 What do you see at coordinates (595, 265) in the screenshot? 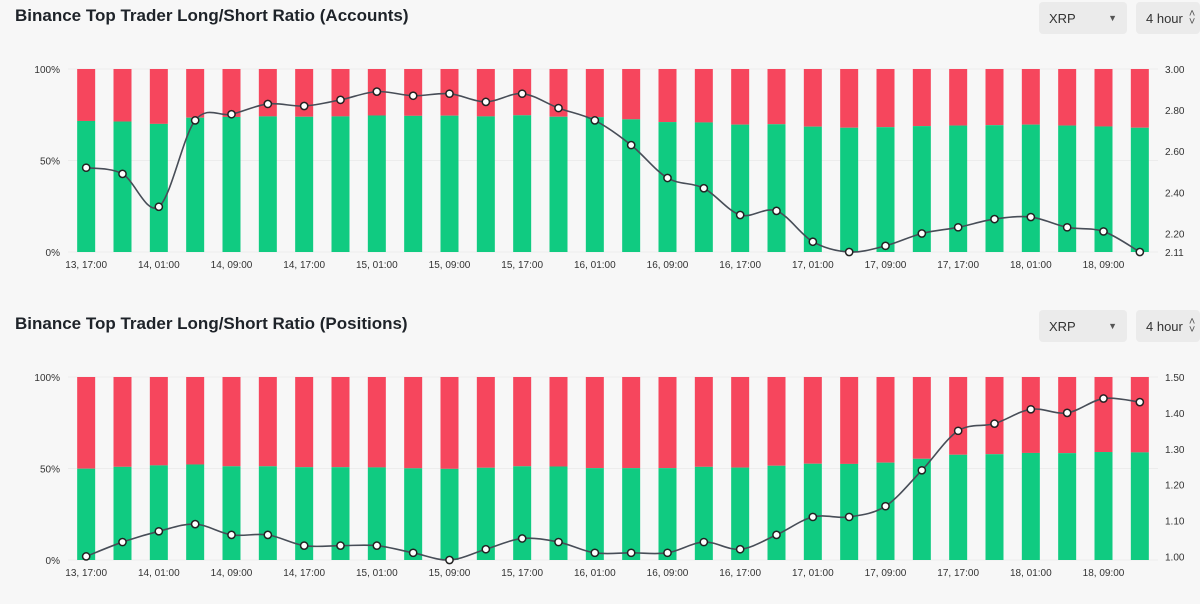
I see `x-axis-tick: 16, 01:00` at bounding box center [595, 265].